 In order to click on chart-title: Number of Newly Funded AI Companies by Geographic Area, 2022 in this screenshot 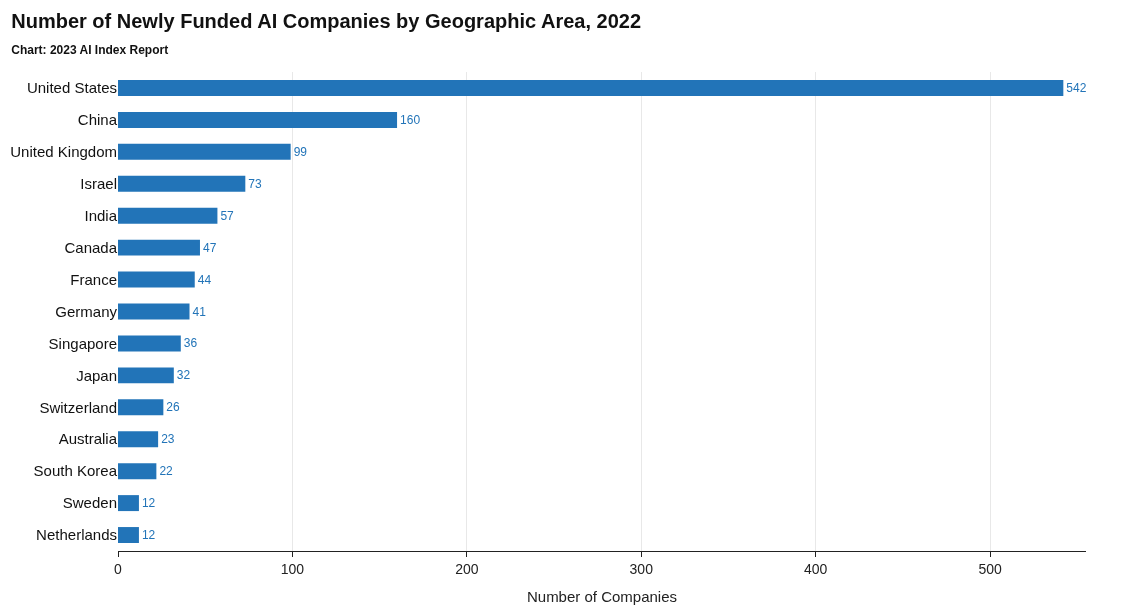, I will do `click(326, 20)`.